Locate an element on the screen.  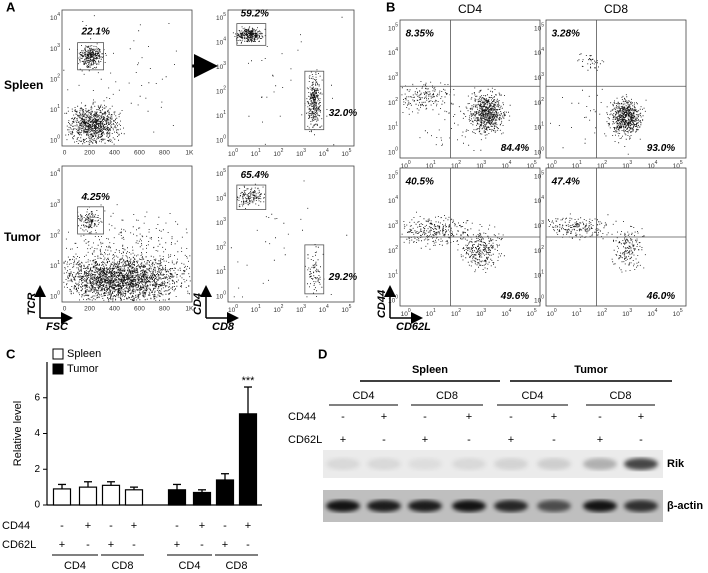
tick-label: 200 is located at coordinates (89, 153).